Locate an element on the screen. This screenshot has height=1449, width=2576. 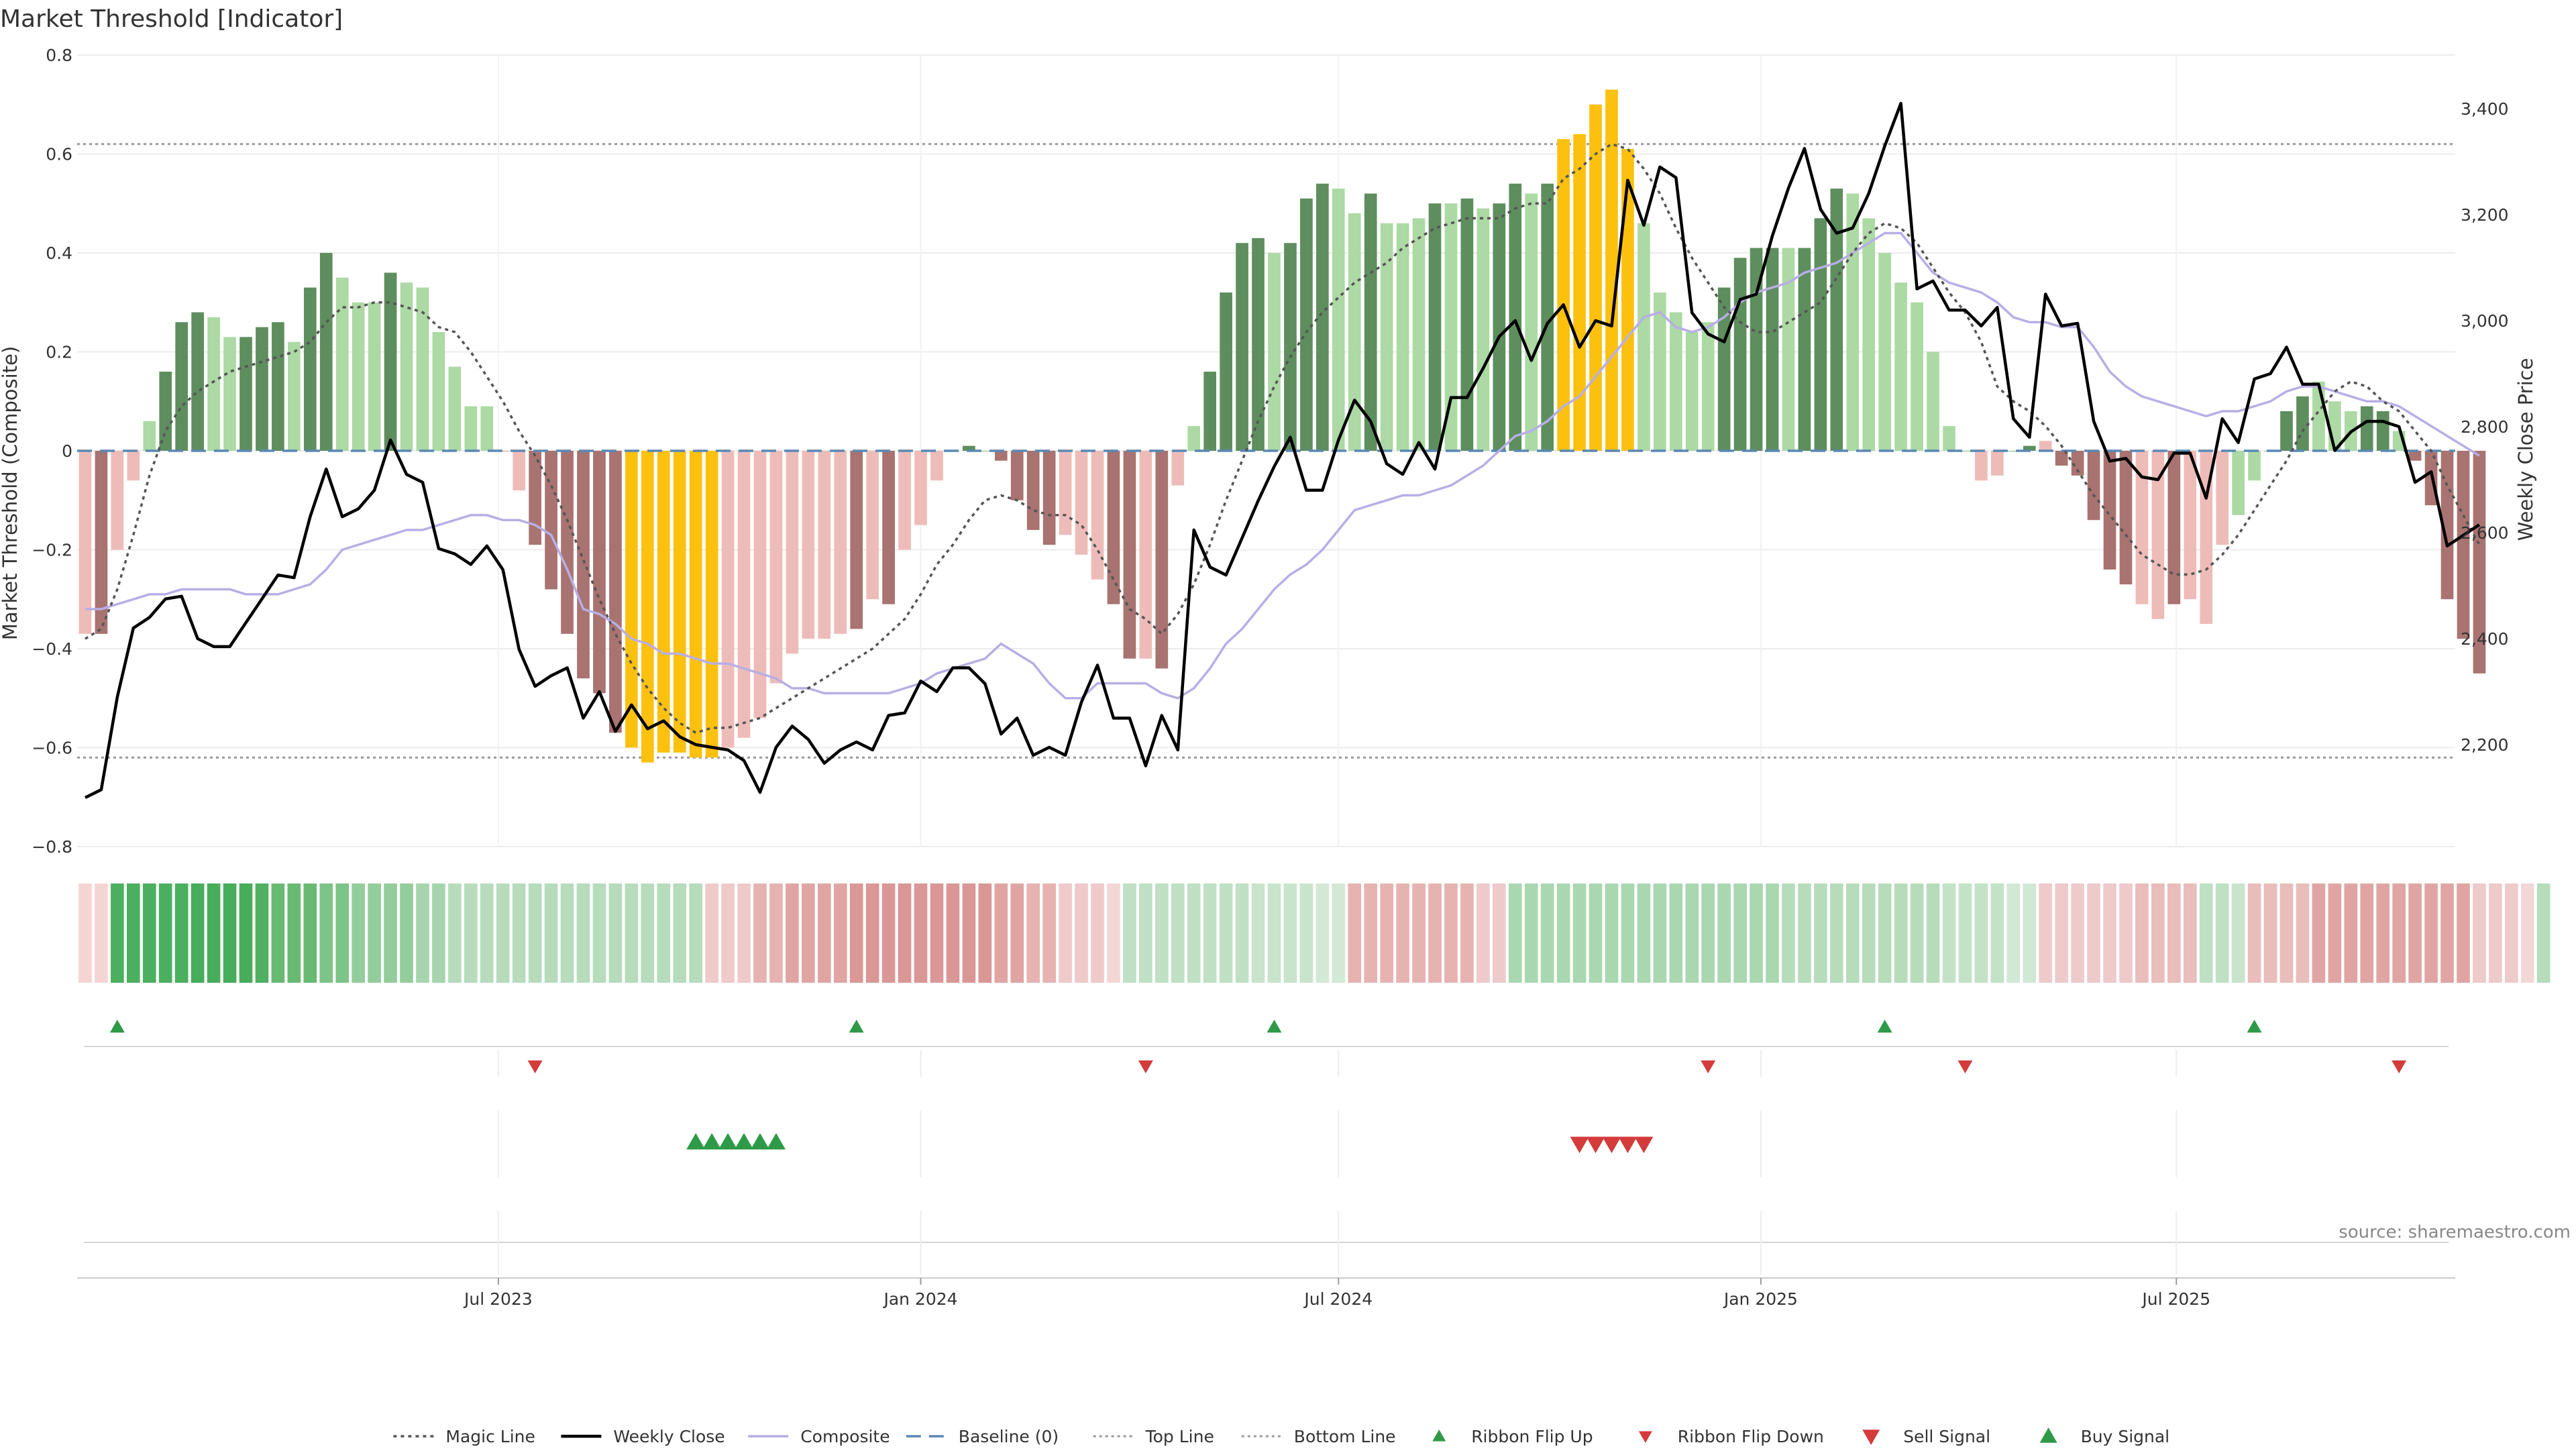
legend-swatch is located at coordinates (1439, 1436).